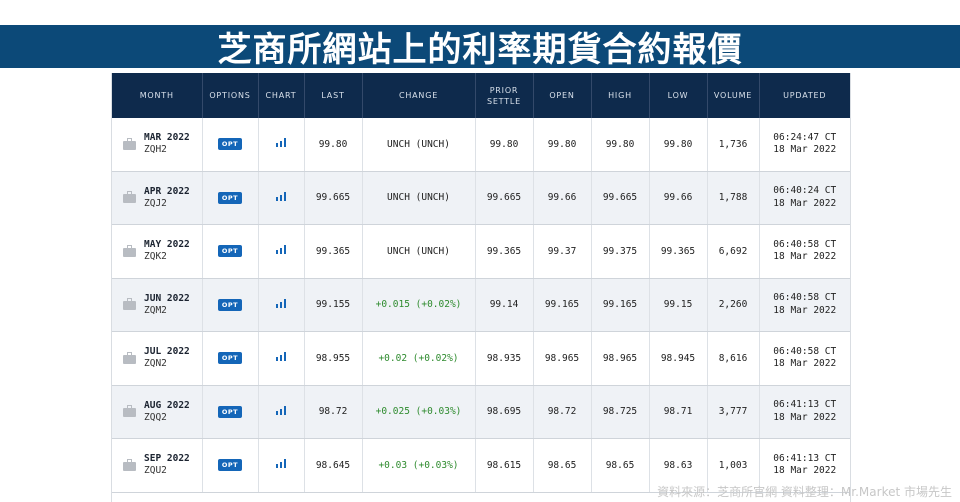  I want to click on price-change: +0.025 (+0.03%), so click(419, 412).